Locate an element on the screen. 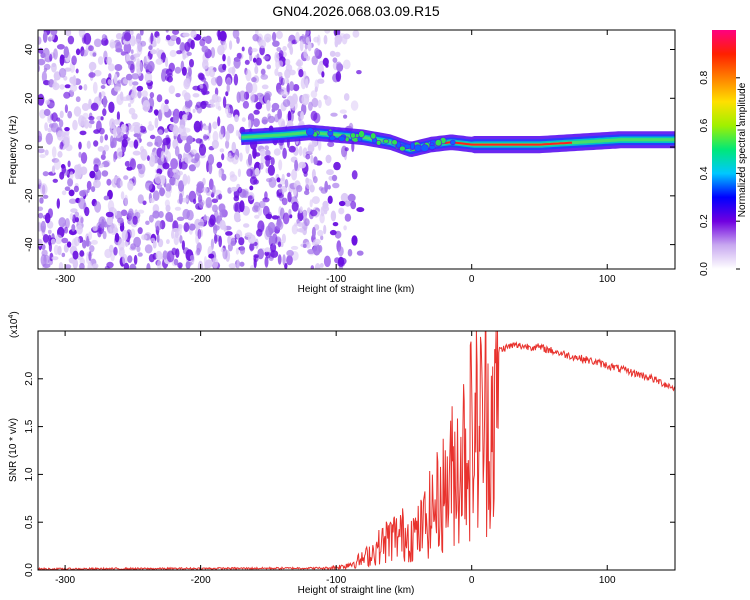  y-tick-label: 2.0 is located at coordinates (29, 378).